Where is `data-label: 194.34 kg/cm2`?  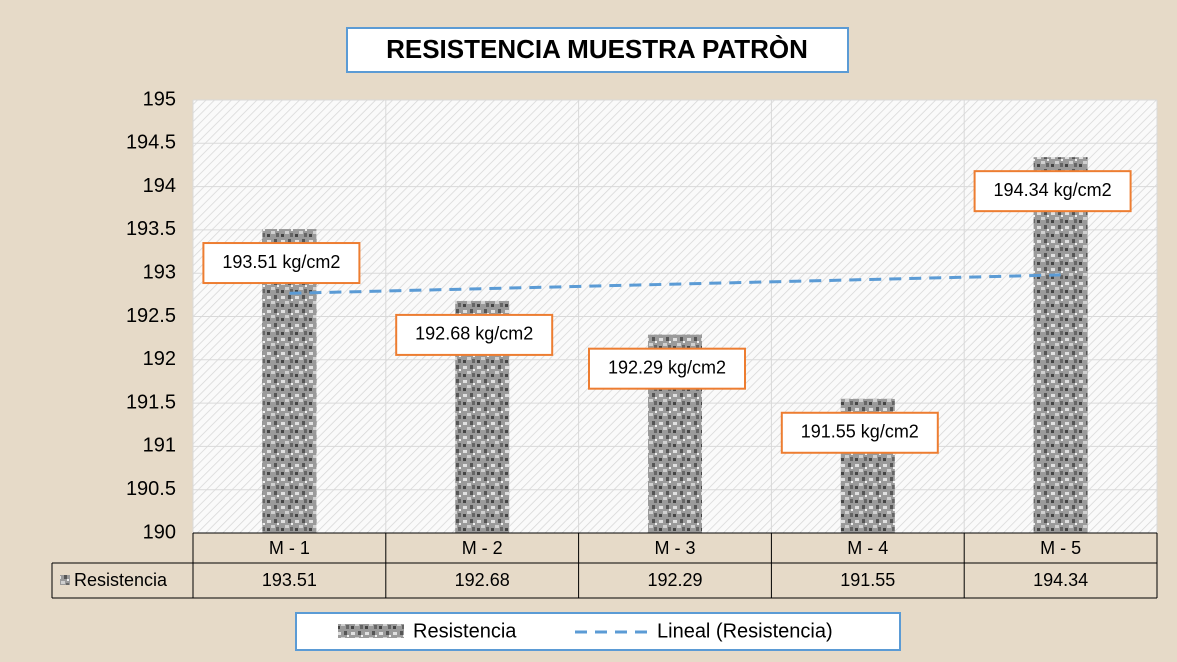 data-label: 194.34 kg/cm2 is located at coordinates (1053, 190).